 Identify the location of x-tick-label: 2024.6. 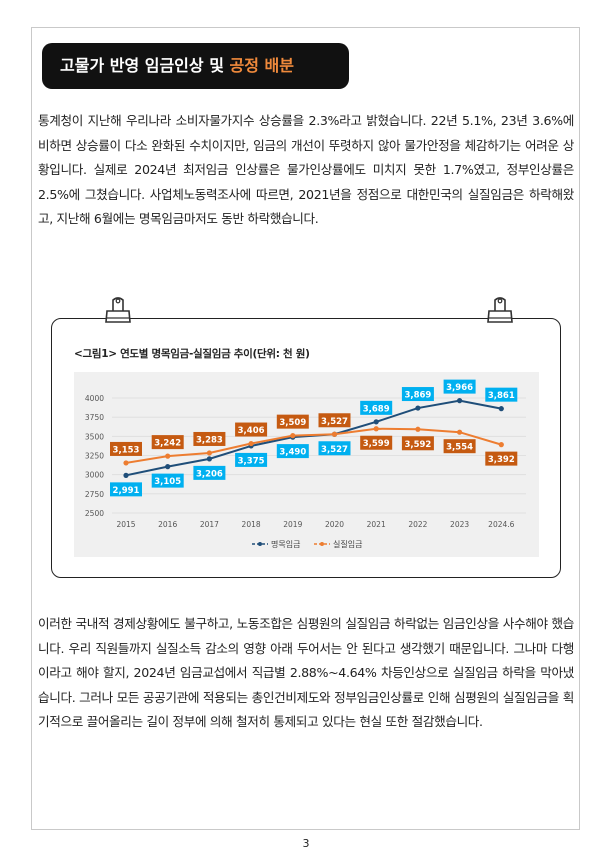
(501, 524).